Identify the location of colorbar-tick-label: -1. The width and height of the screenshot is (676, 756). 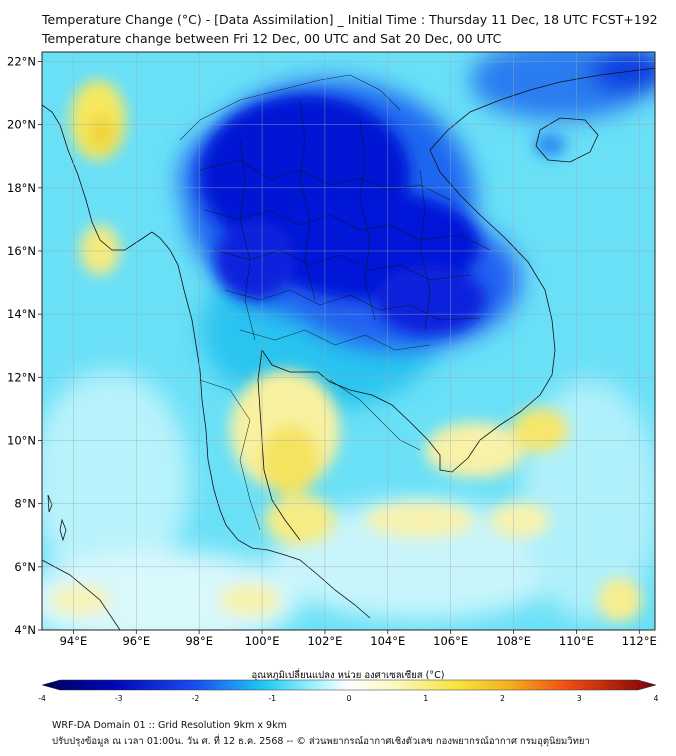
(273, 698).